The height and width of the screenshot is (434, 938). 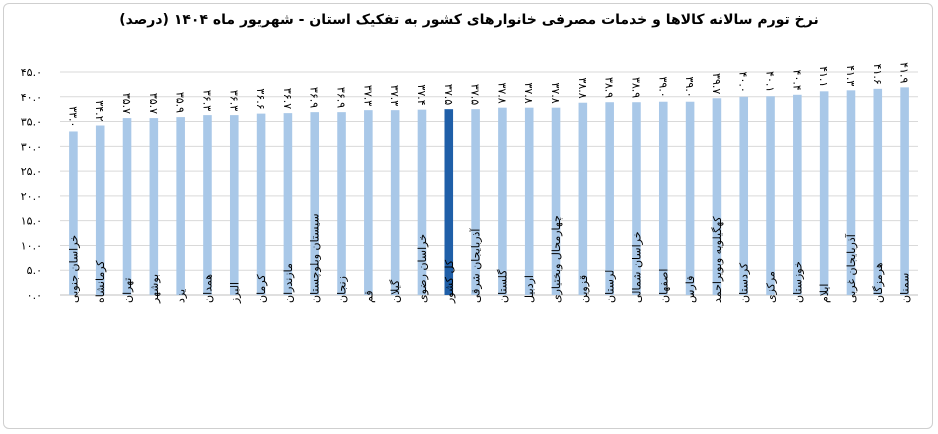 I want to click on x-tick-label: کرمان, so click(x=261, y=288).